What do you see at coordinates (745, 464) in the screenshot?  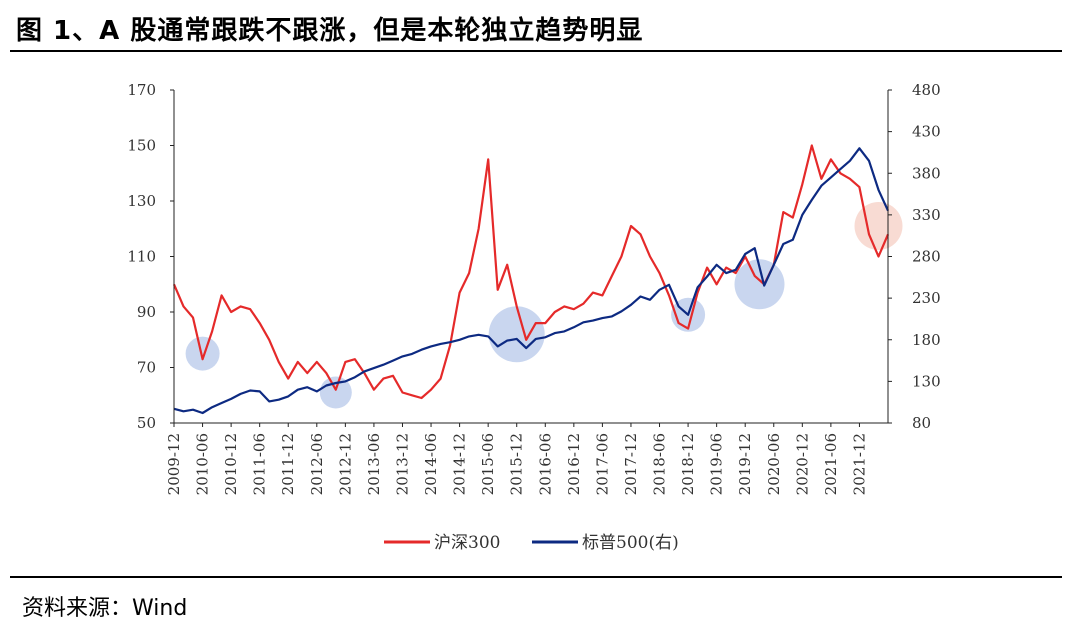 I see `x-tick-label: 2019-12` at bounding box center [745, 464].